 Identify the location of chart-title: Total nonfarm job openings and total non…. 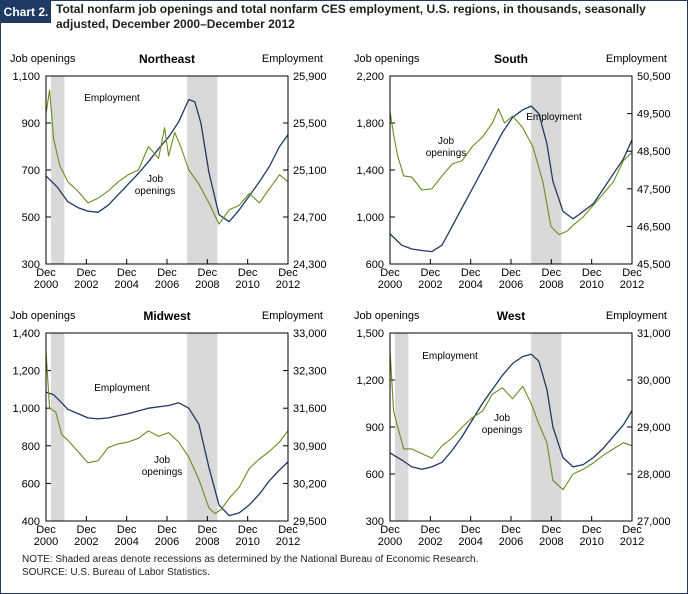
(351, 16).